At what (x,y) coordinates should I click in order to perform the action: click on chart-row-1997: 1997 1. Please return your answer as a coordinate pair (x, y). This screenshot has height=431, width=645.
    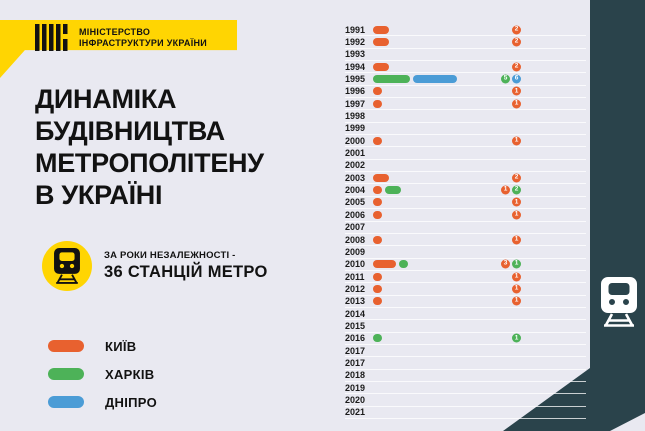
    Looking at the image, I should click on (465, 104).